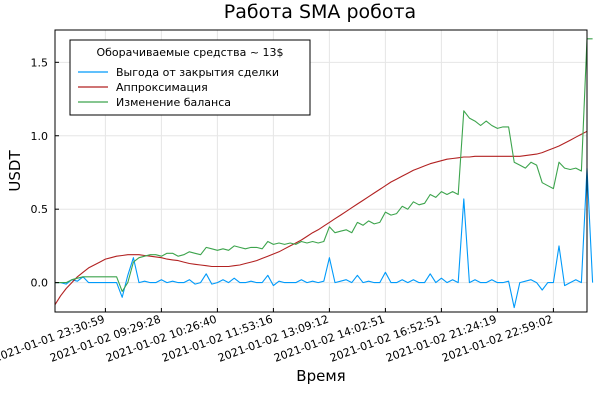  I want to click on chart-title: Работа SMA робота, so click(320, 12).